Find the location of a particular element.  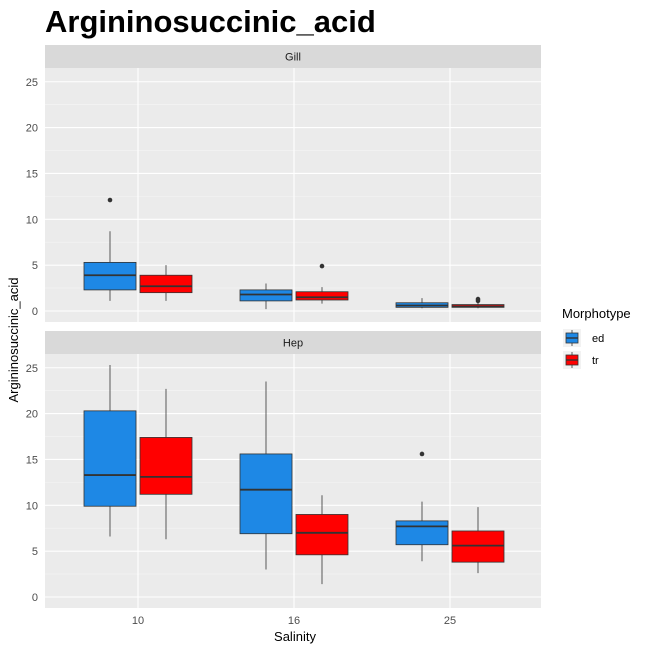

x-tick-label: 16 is located at coordinates (294, 621).